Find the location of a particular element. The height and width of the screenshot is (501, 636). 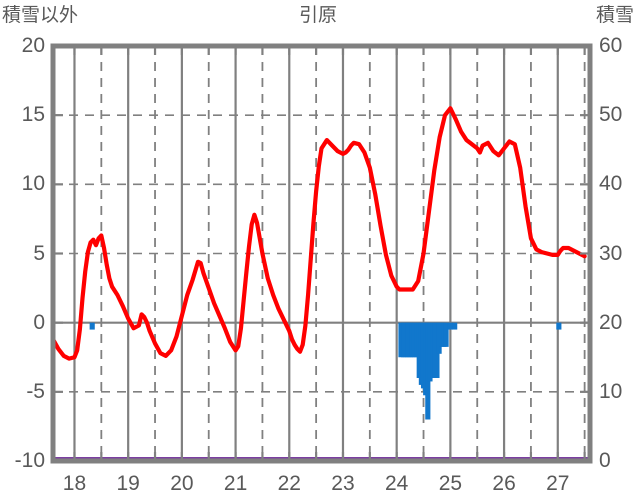

x-axis-tick-label: 19 is located at coordinates (128, 483).